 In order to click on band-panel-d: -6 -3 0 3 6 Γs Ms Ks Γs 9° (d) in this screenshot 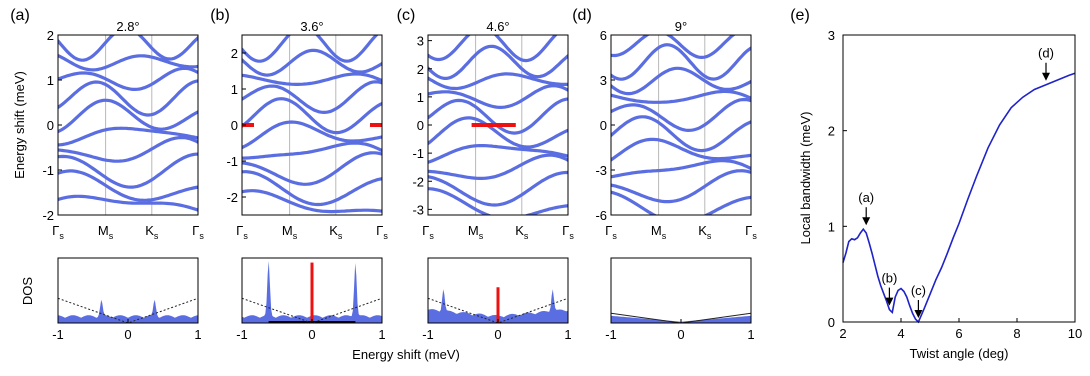, I will do `click(664, 124)`.